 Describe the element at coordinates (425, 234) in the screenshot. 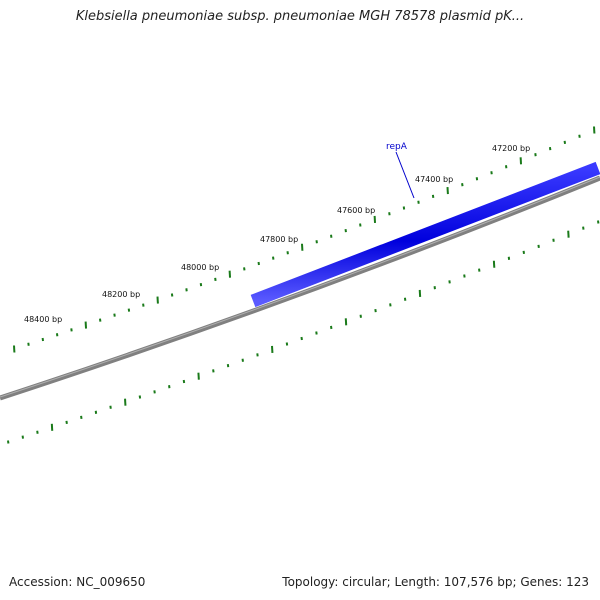

I see `gene-repA` at that location.